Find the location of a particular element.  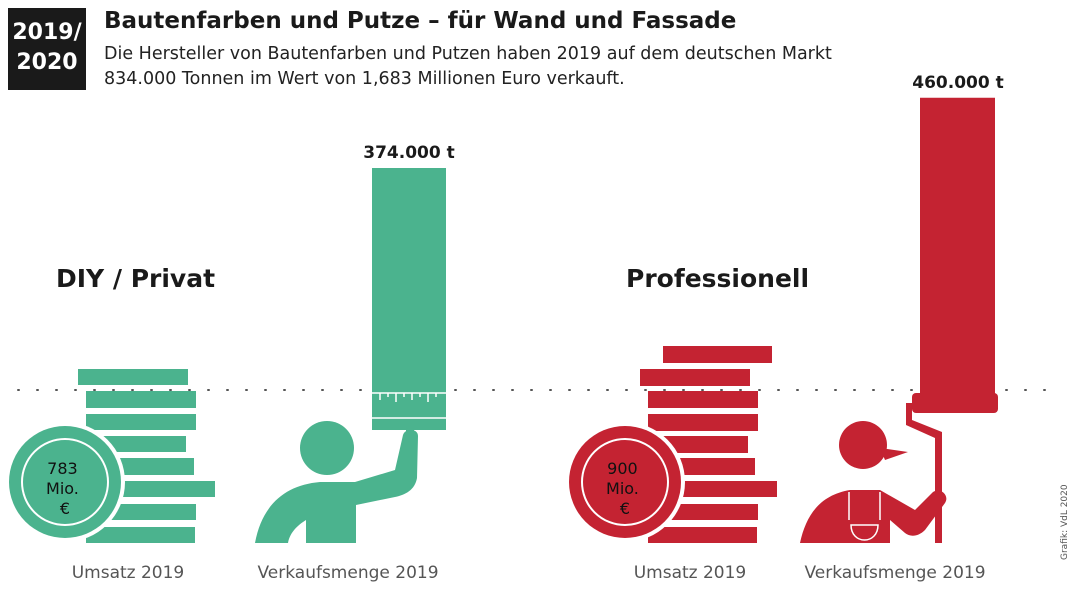

caption-volume-diy: Verkaufsmenge 2019 is located at coordinates (347, 573).